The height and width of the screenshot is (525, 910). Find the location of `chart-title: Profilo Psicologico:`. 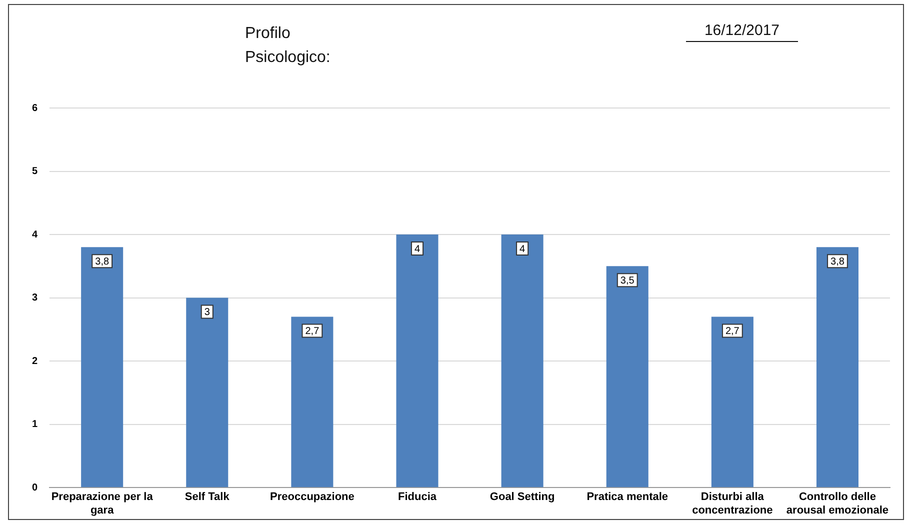

chart-title: Profilo Psicologico: is located at coordinates (288, 46).